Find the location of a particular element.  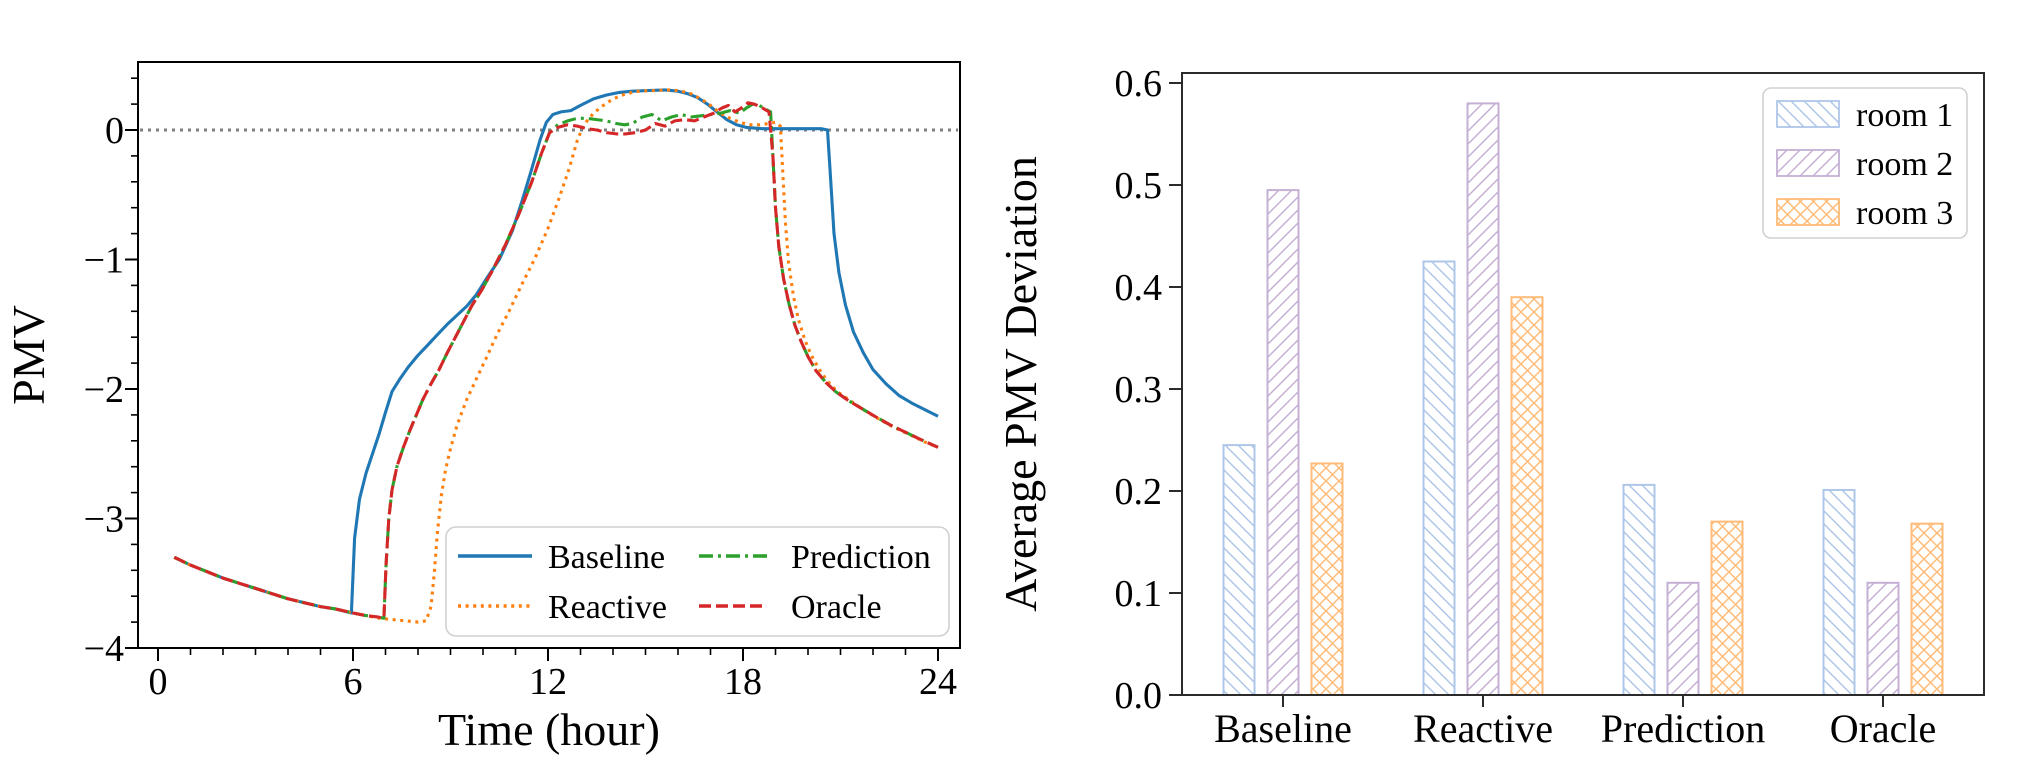

y-tick-label: −3 is located at coordinates (104, 520).